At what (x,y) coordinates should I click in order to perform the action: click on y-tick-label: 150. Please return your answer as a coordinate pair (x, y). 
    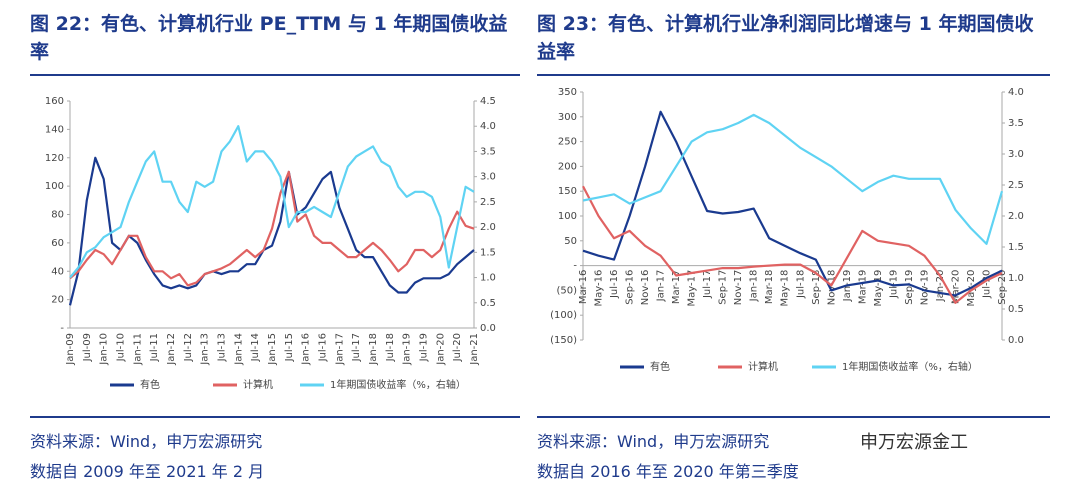
    Looking at the image, I should click on (567, 191).